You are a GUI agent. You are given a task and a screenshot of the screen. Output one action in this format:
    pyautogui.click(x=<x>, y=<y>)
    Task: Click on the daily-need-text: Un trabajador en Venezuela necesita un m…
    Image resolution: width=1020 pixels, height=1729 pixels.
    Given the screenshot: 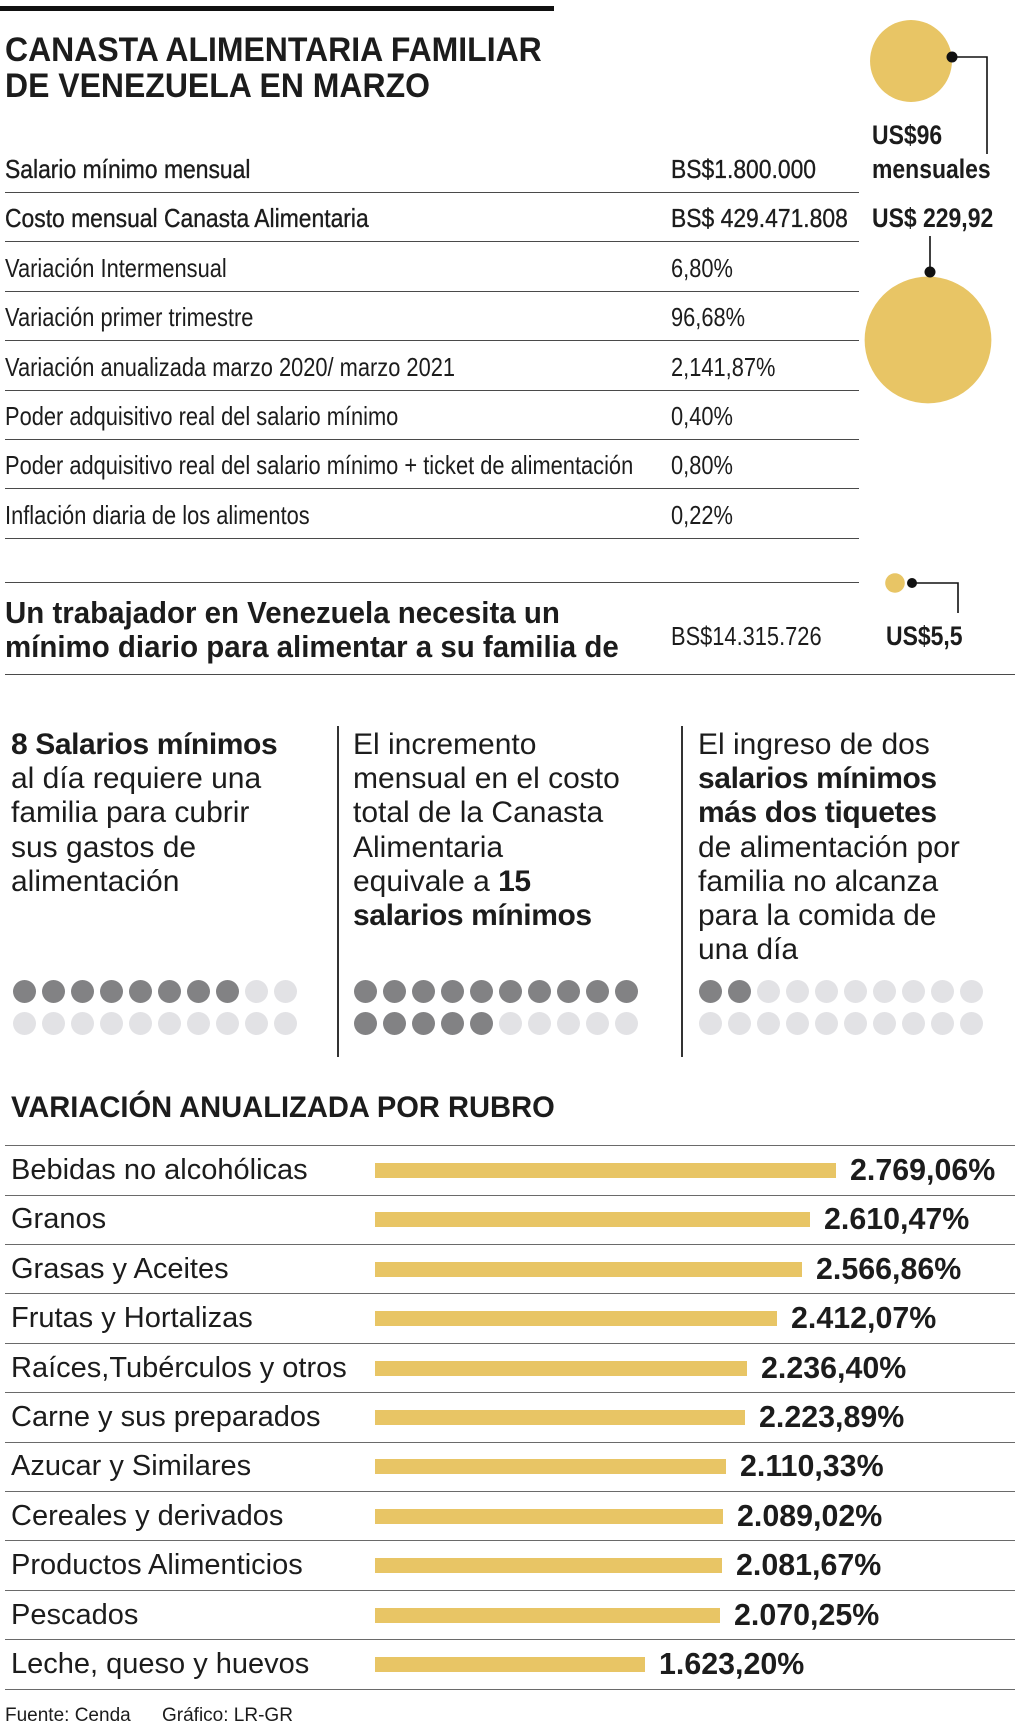 What is the action you would take?
    pyautogui.click(x=312, y=630)
    